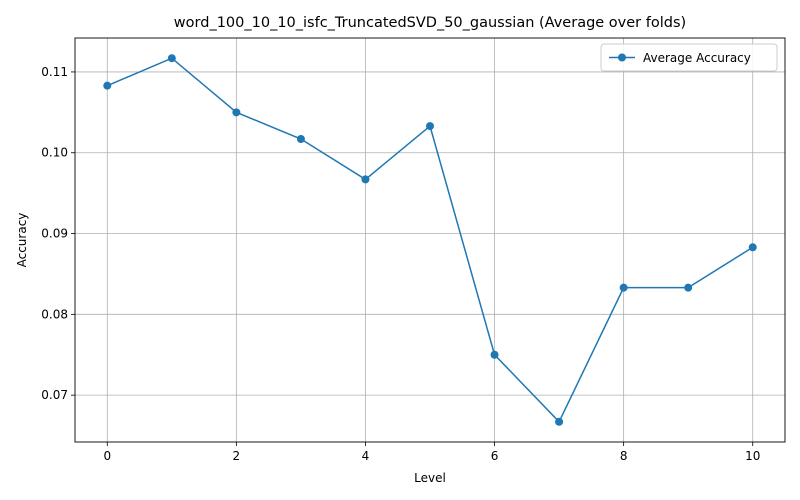 The image size is (800, 500). Describe the element at coordinates (54, 234) in the screenshot. I see `y-tick-label: 0.09` at that location.